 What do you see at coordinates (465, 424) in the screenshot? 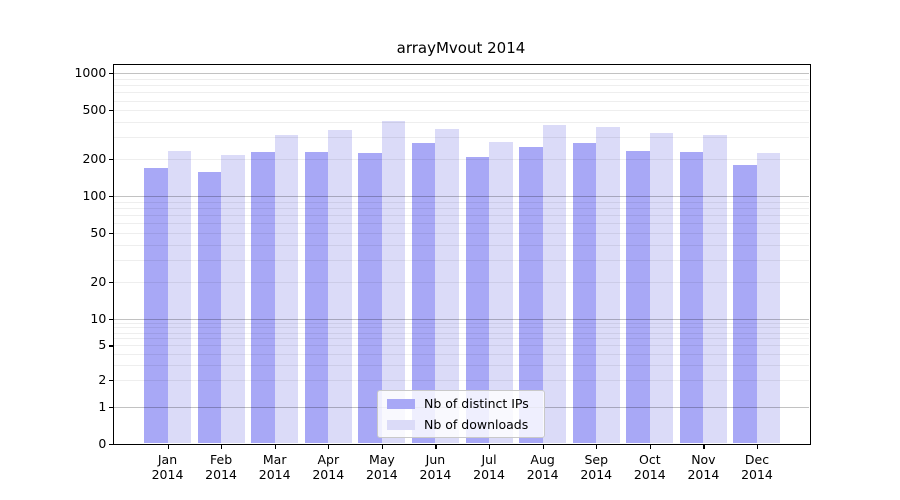
I see `legend-item-downloads: Nb of downloads` at bounding box center [465, 424].